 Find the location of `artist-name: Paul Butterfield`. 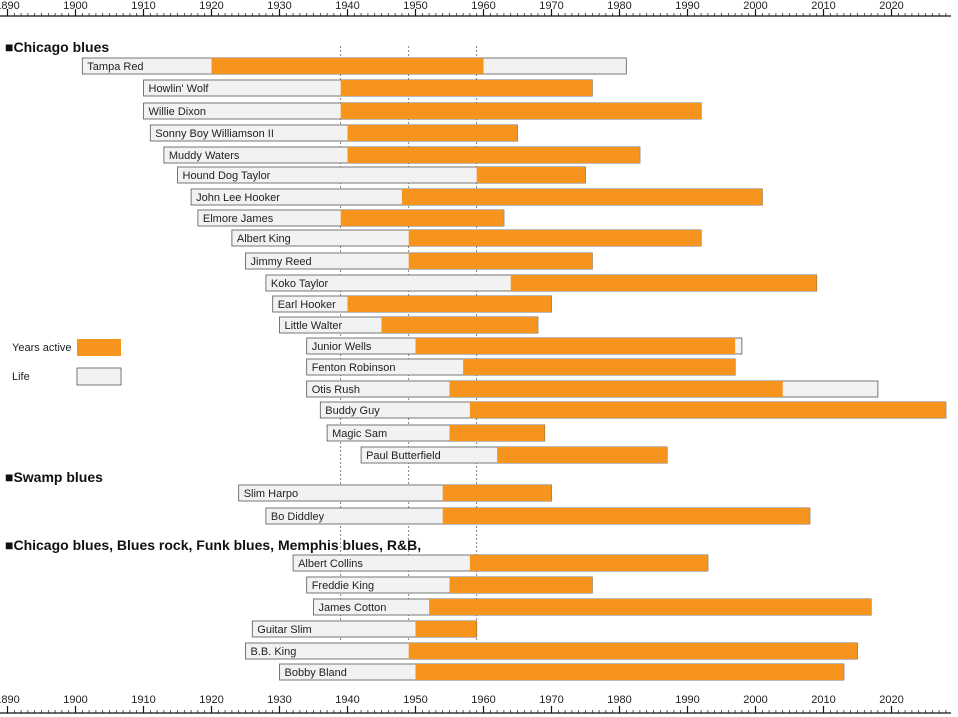

artist-name: Paul Butterfield is located at coordinates (403, 456).